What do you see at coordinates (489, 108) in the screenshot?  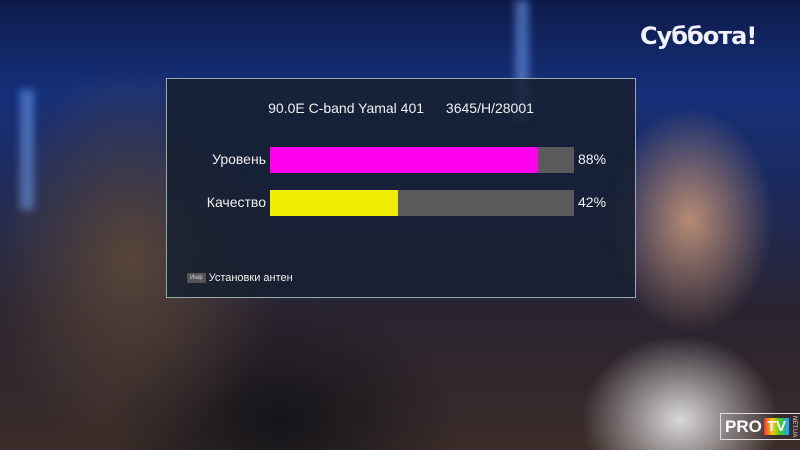 I see `transponder-params: 3645/H/28001` at bounding box center [489, 108].